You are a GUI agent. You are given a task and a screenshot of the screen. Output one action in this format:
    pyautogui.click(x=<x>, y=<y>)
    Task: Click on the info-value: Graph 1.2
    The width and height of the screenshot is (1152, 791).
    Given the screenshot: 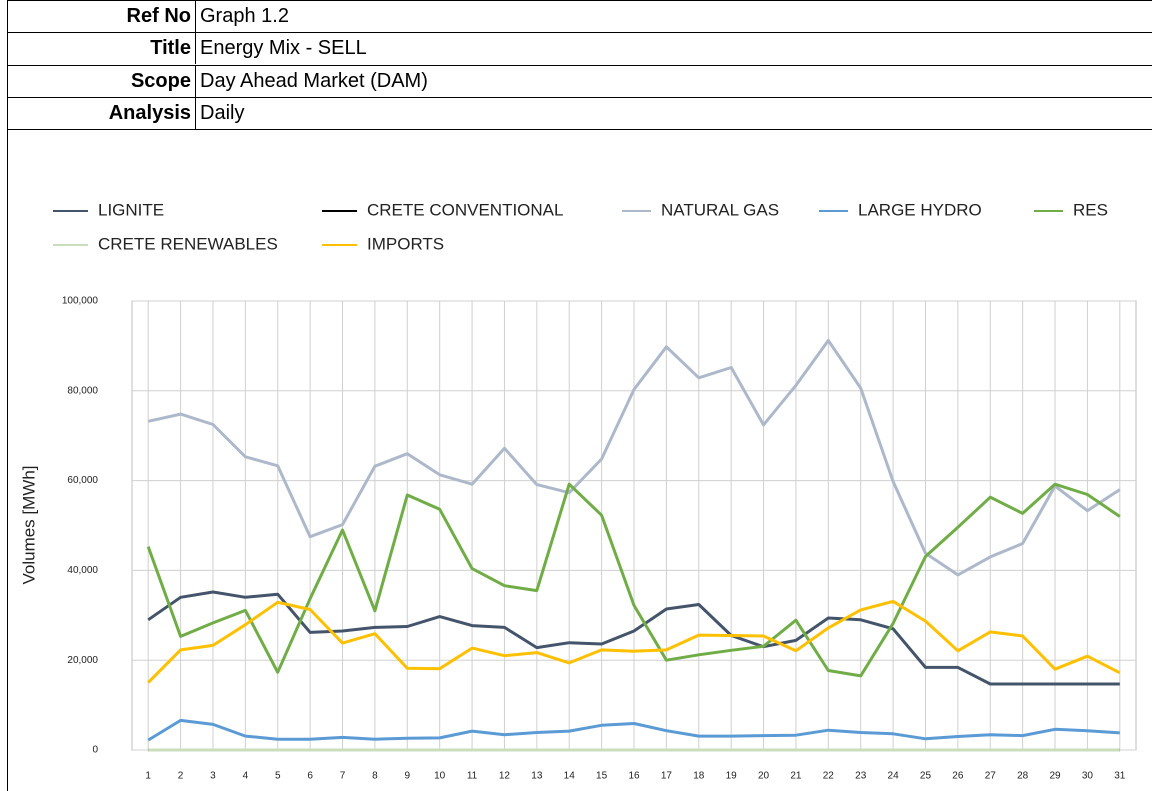 What is the action you would take?
    pyautogui.click(x=244, y=16)
    